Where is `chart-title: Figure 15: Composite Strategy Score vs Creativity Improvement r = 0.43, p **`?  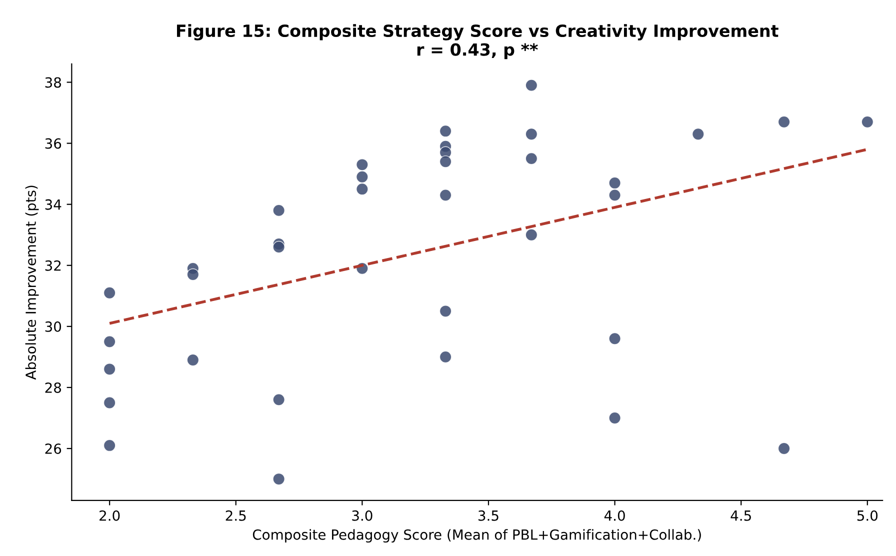 chart-title: Figure 15: Composite Strategy Score vs Creativity Improvement r = 0.43, p ** is located at coordinates (477, 42).